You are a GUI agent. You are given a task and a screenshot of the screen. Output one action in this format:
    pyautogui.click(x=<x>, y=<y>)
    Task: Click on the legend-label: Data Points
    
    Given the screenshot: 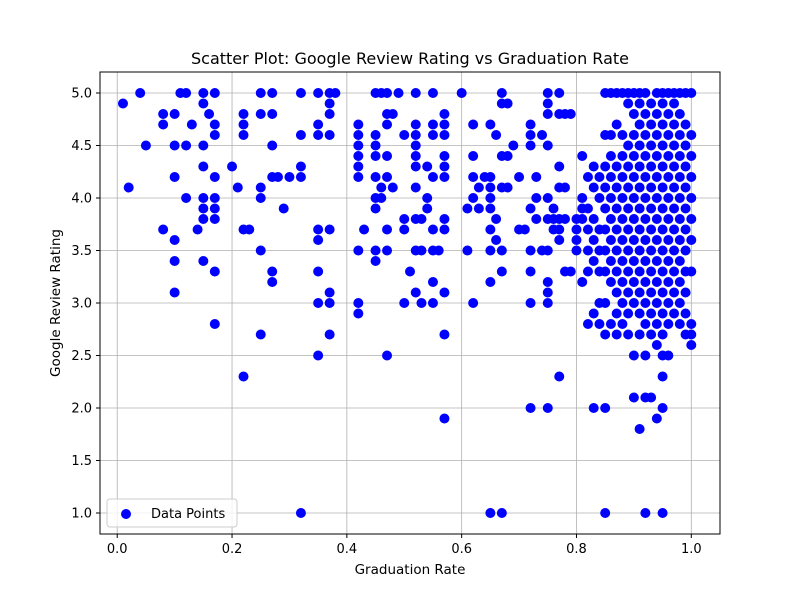 What is the action you would take?
    pyautogui.click(x=188, y=514)
    